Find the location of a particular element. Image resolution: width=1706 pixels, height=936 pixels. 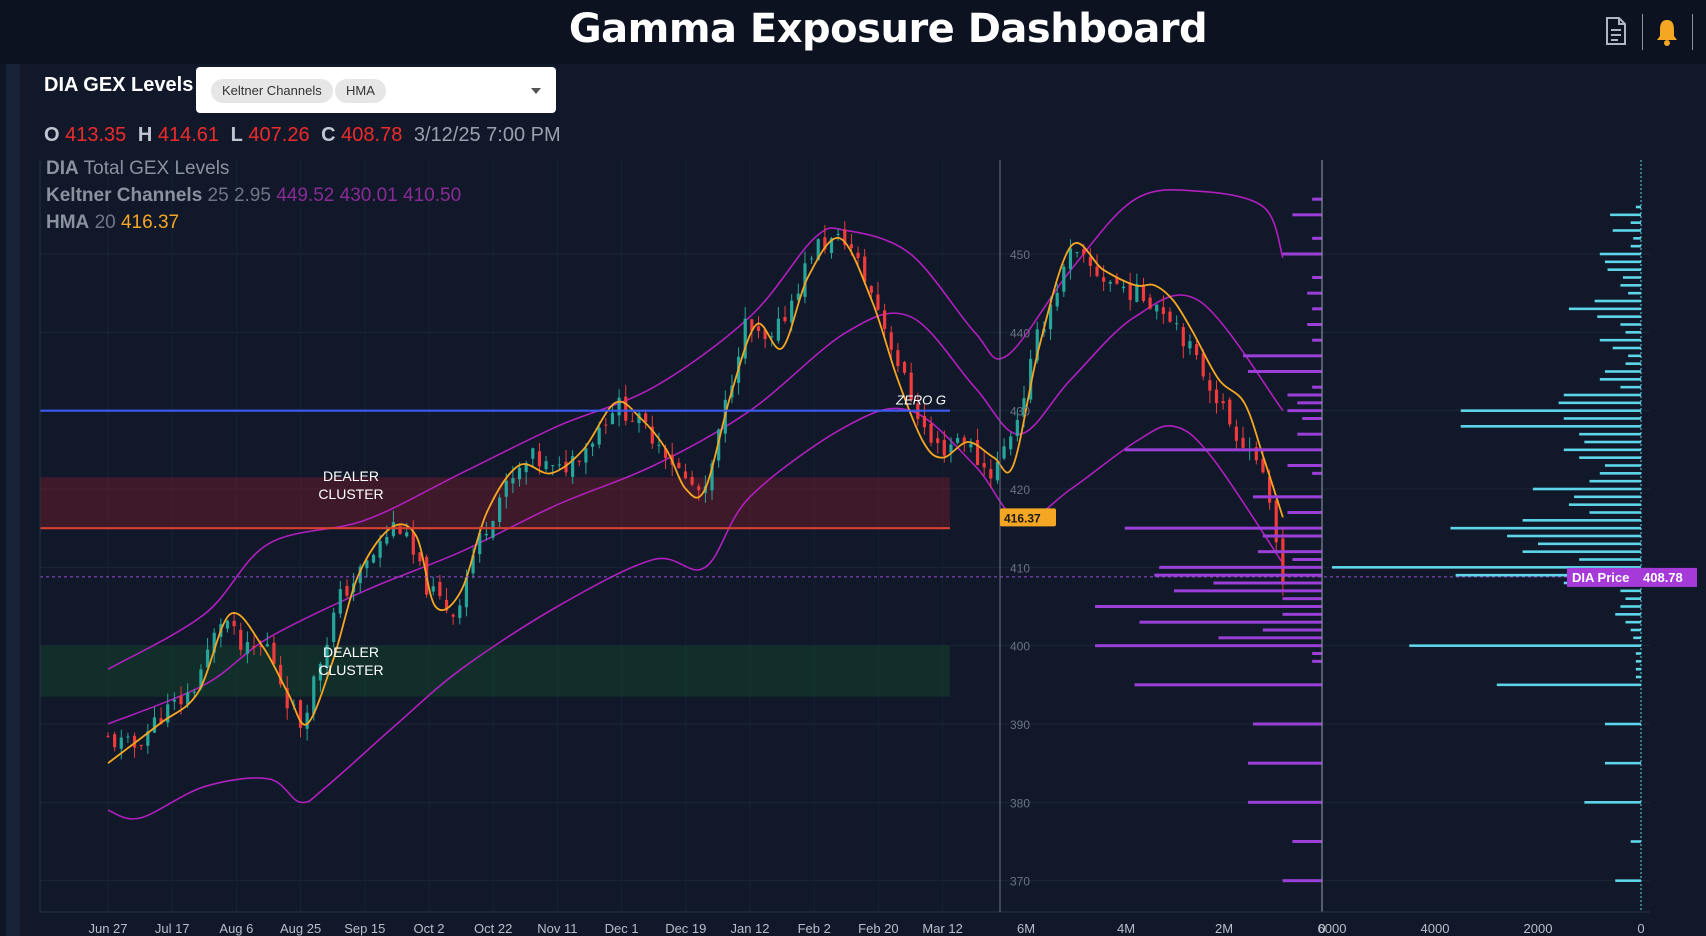

dealer-cluster-zone-top is located at coordinates (495, 503).